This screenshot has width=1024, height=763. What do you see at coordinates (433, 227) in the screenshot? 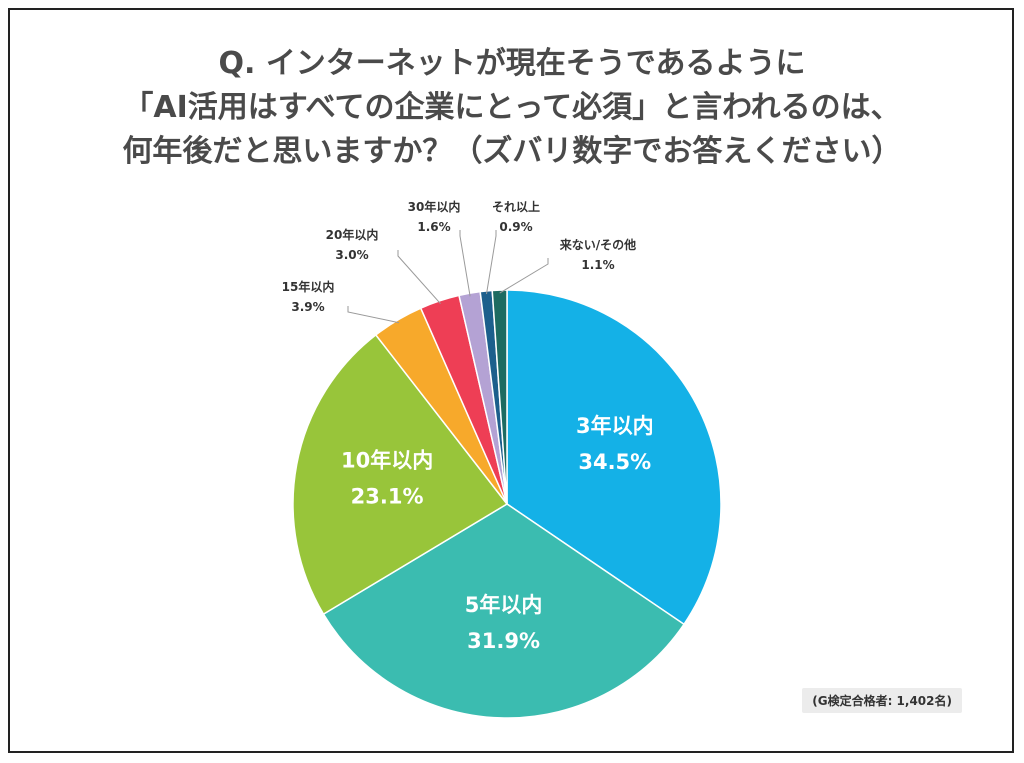
I see `slice-value-6: 1.6%` at bounding box center [433, 227].